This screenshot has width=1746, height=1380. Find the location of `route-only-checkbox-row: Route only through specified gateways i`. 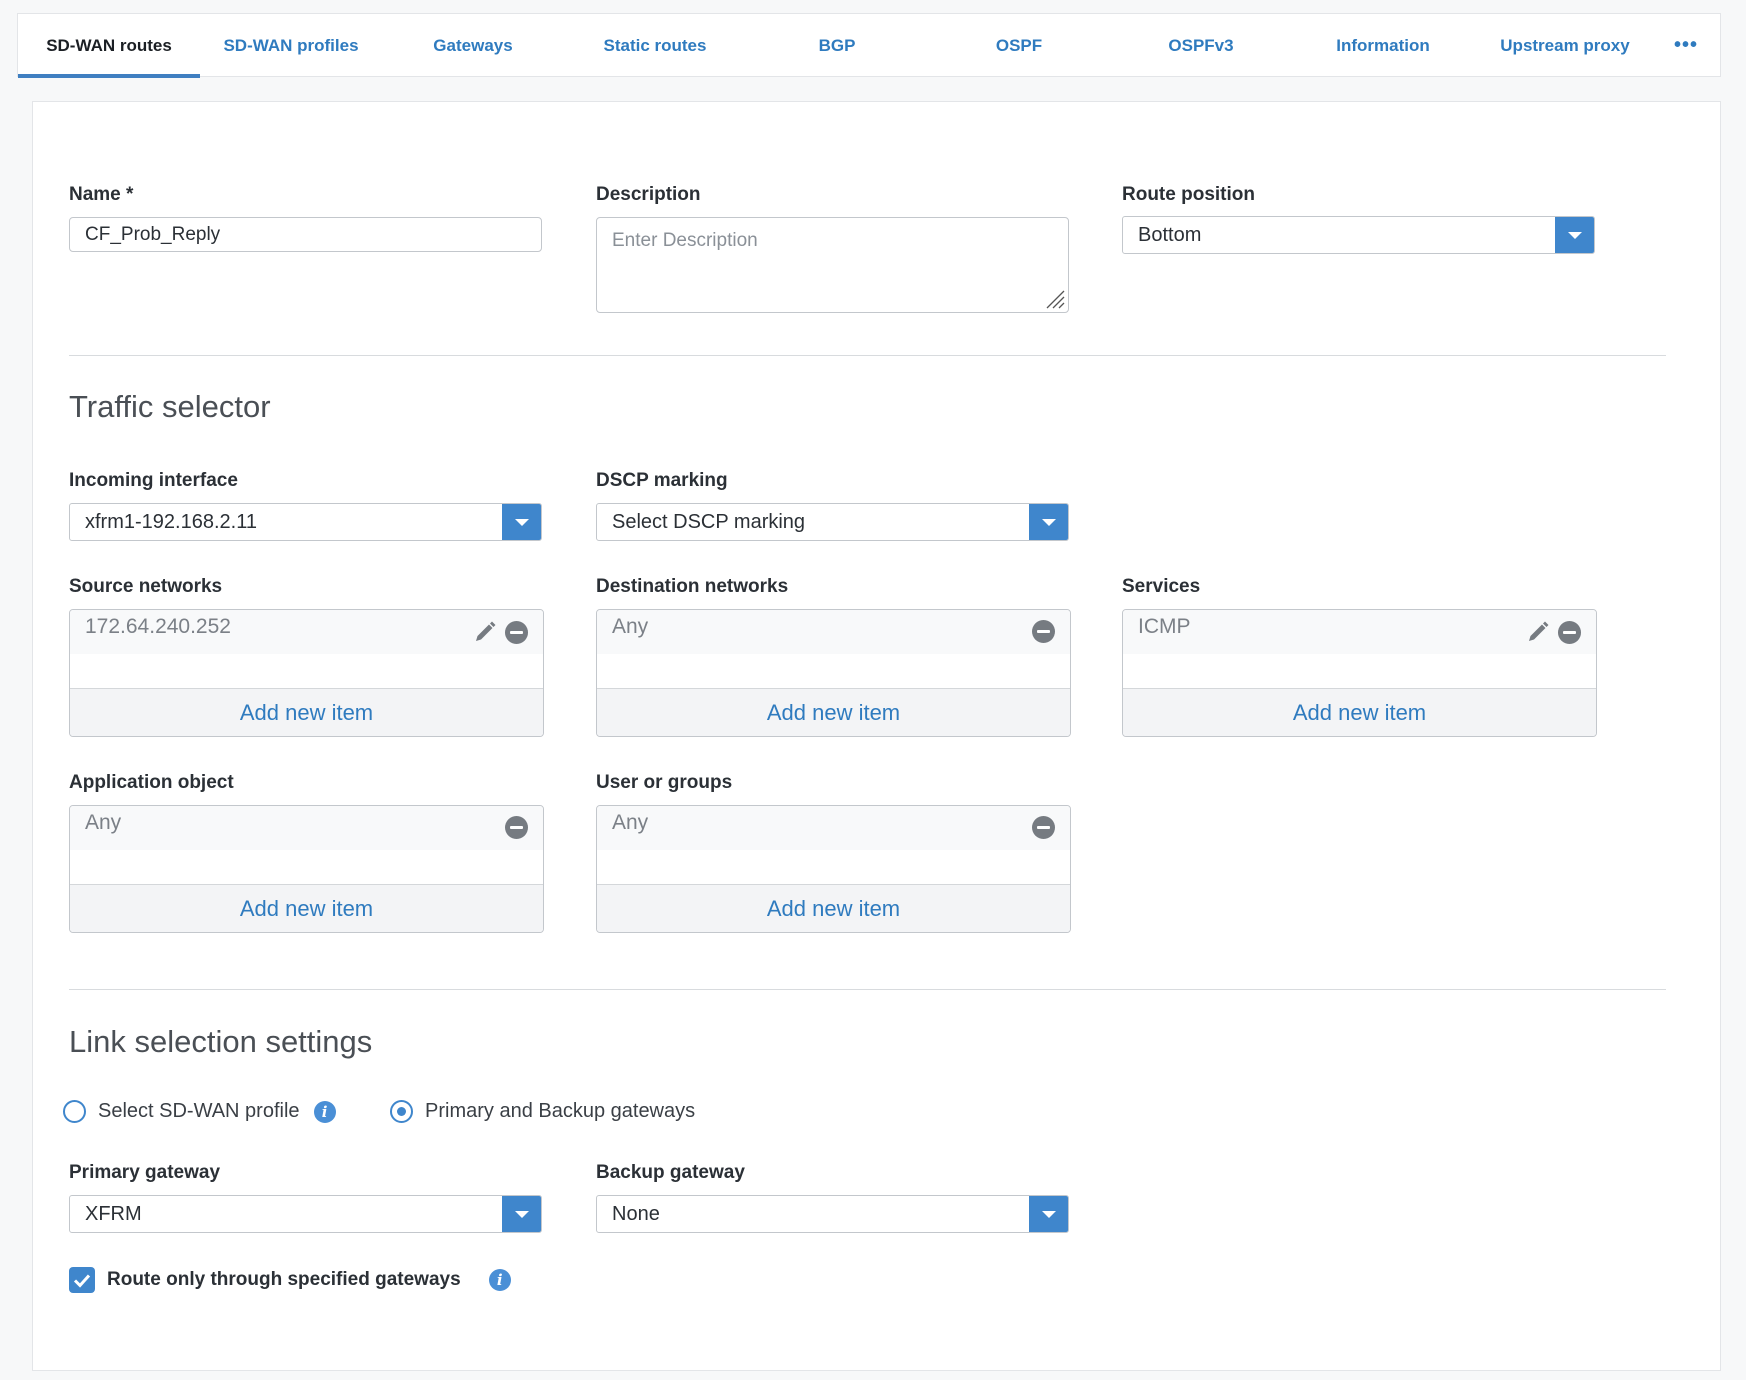

route-only-checkbox-row: Route only through specified gateways i is located at coordinates (290, 1280).